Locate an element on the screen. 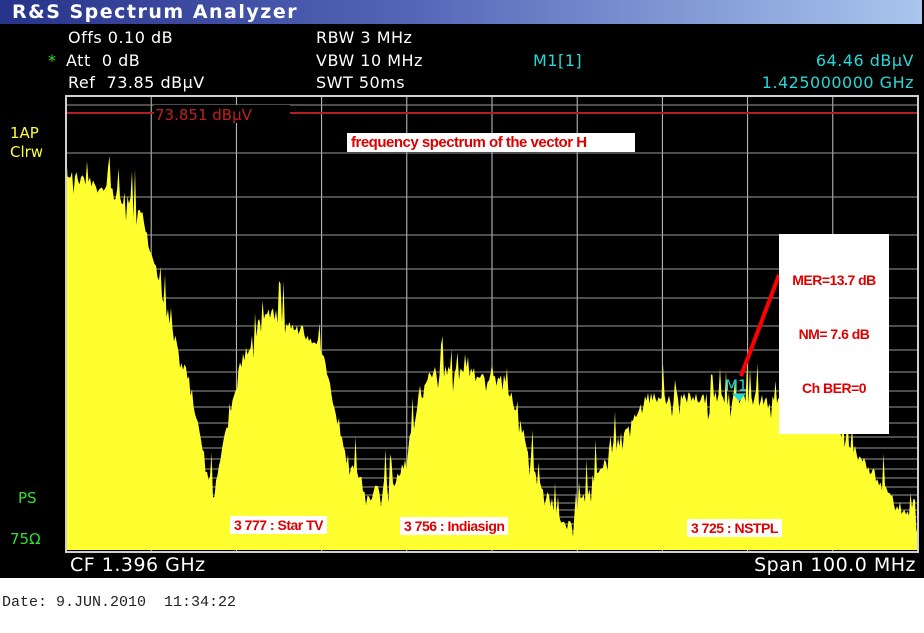 The height and width of the screenshot is (633, 924). ps-label: PS is located at coordinates (27, 498).